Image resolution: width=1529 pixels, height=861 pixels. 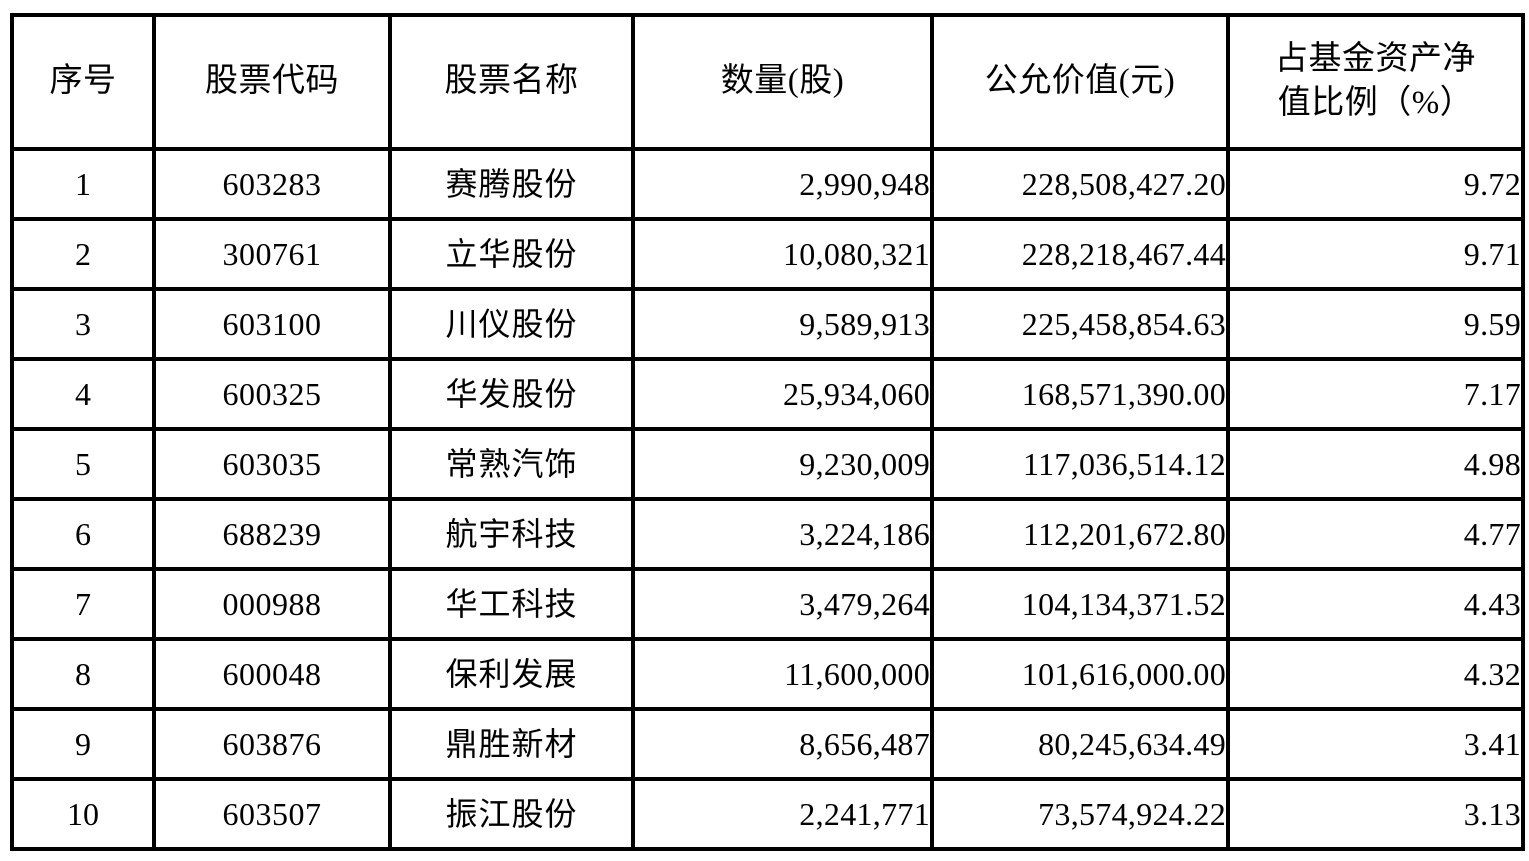 I want to click on cell-fair-value: 73,574,924.22, so click(x=1080, y=814).